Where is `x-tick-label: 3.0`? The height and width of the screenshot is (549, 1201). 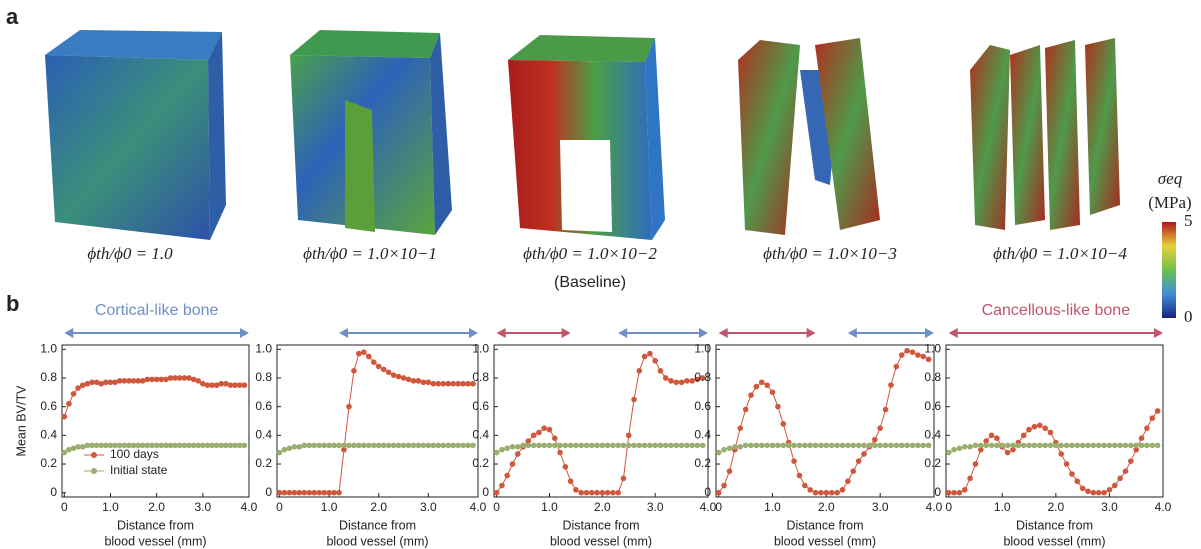 x-tick-label: 3.0 is located at coordinates (1109, 507).